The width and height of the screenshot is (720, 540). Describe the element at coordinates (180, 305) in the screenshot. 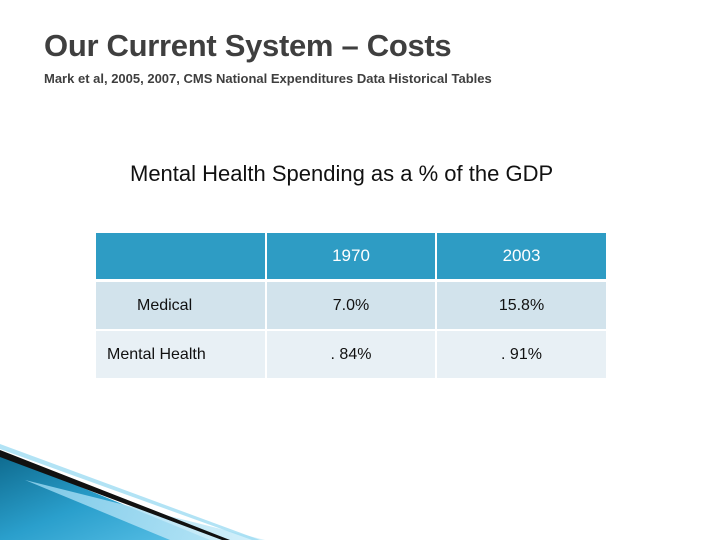

I see `row-label-medical: Medical` at that location.